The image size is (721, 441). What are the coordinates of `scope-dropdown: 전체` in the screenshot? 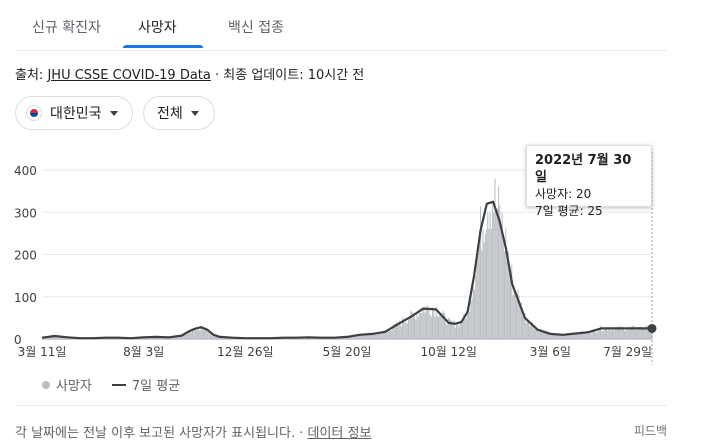 It's located at (179, 113).